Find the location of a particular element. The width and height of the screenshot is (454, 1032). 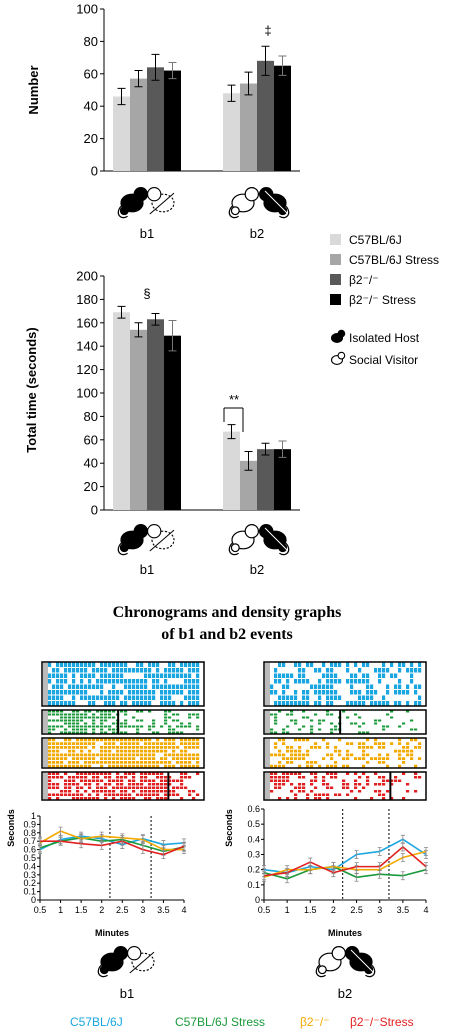

bottom-legend-label: C57BL/6J Stress is located at coordinates (220, 1022).